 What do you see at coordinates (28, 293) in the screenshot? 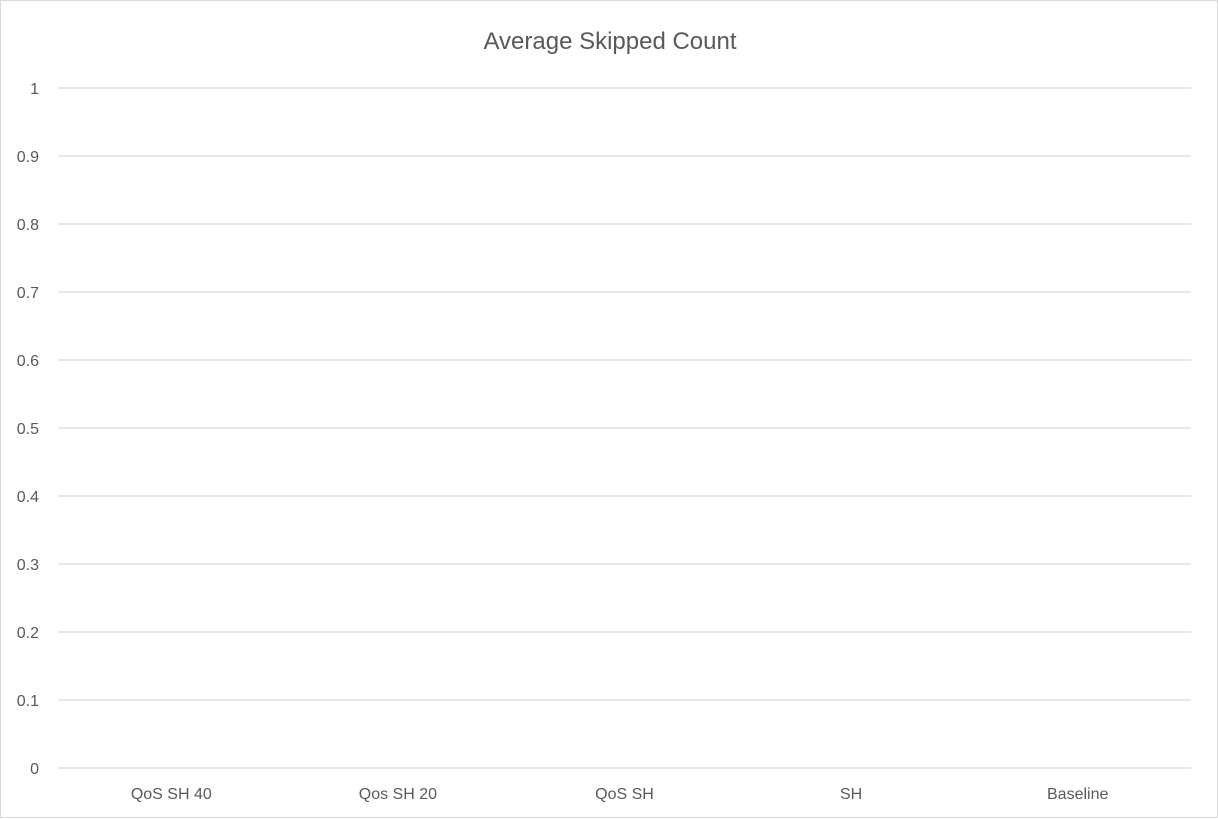
I see `y-tick-label: 0.7` at bounding box center [28, 293].